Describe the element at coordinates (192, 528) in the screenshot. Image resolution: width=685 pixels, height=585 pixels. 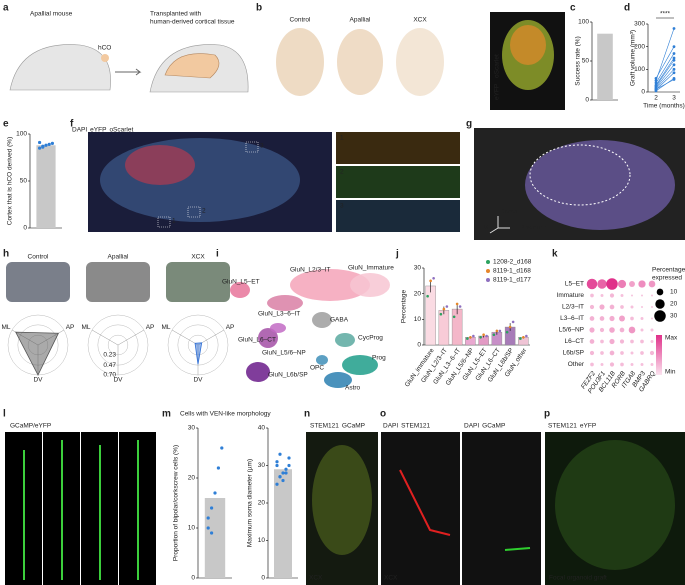
I see `y-tick-label: 10` at that location.